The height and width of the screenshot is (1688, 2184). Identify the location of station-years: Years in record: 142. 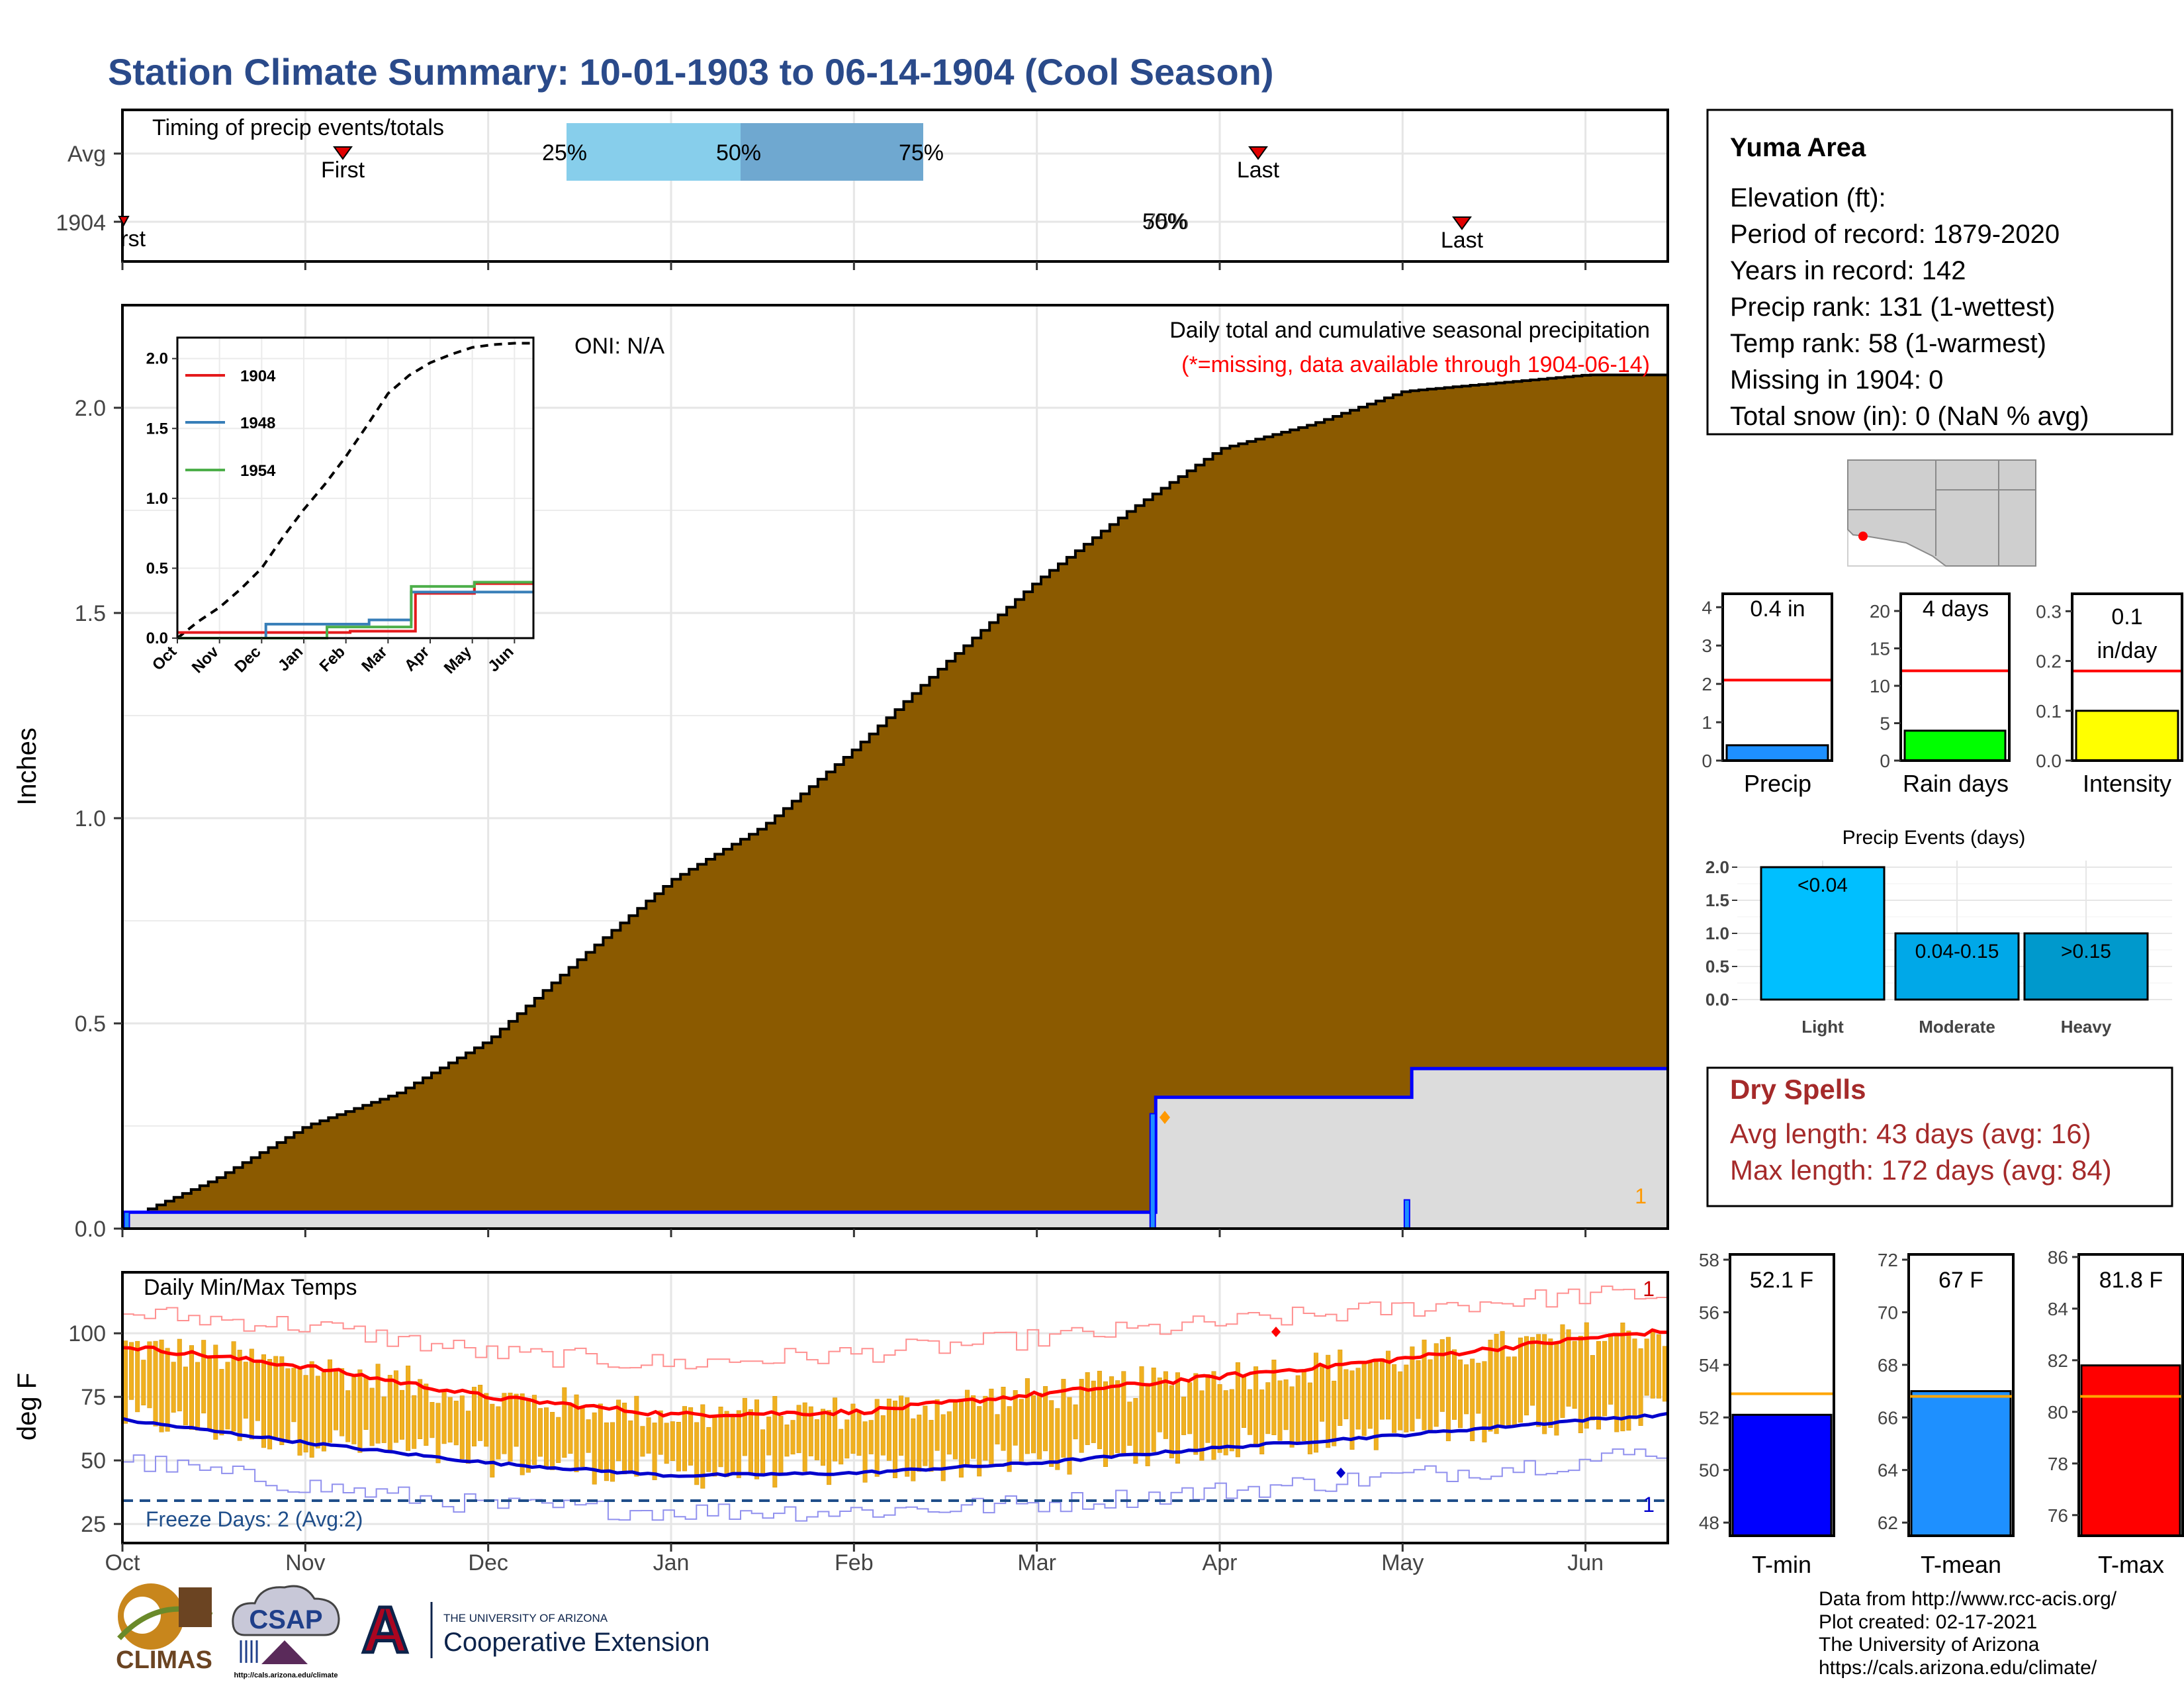
(1848, 270).